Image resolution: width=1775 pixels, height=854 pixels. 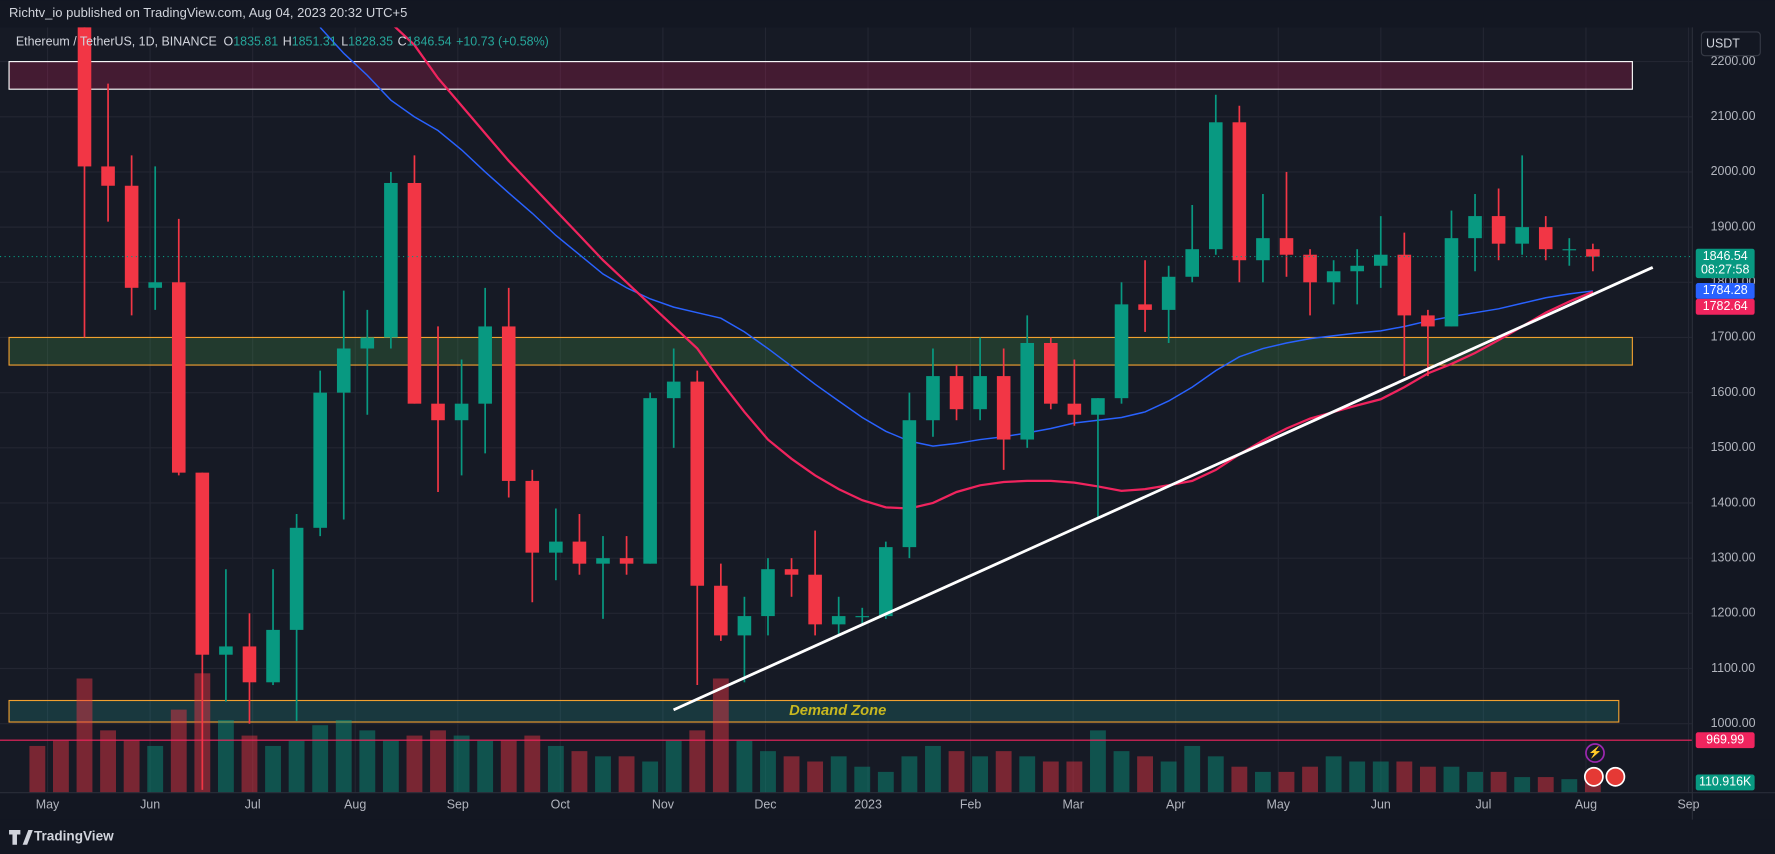 What do you see at coordinates (1733, 557) in the screenshot?
I see `y-tick-label: 1300.00` at bounding box center [1733, 557].